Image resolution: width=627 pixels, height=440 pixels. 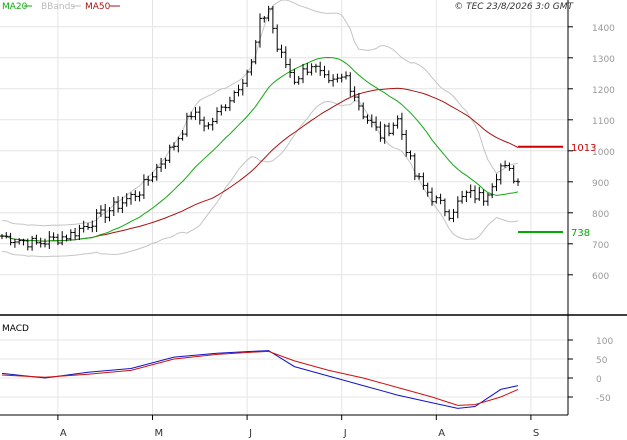 I want to click on price-tick-label: 1100, so click(x=603, y=122).